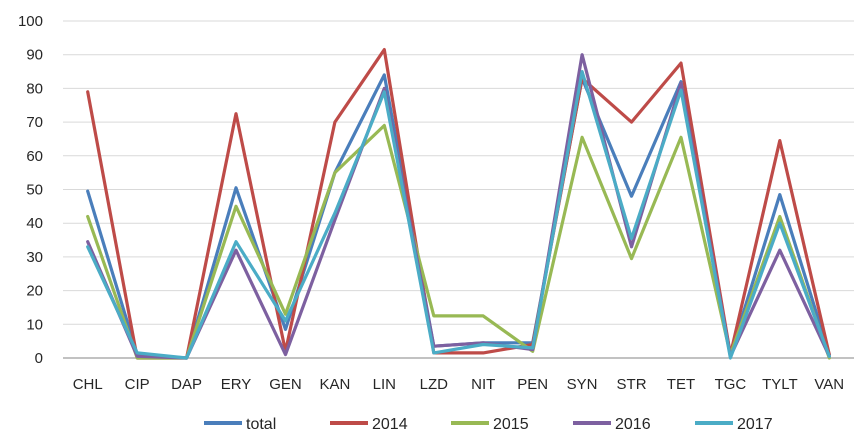 This screenshot has width=861, height=432. What do you see at coordinates (434, 384) in the screenshot?
I see `x-tick-label: LZD` at bounding box center [434, 384].